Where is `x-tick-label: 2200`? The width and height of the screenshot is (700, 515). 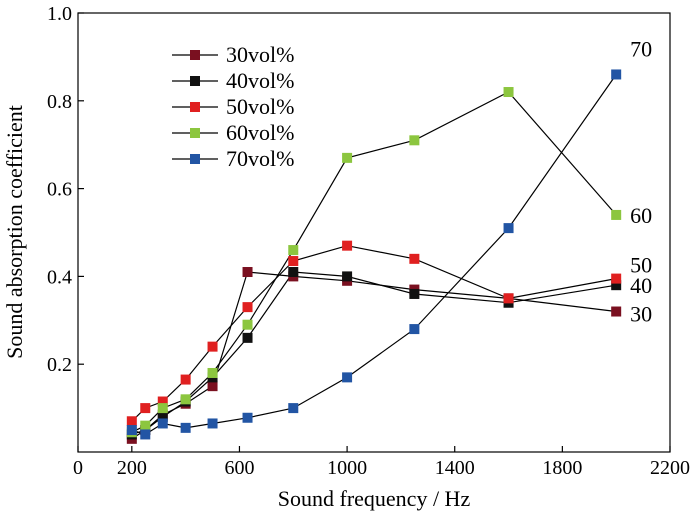 x-tick-label: 2200 is located at coordinates (670, 468).